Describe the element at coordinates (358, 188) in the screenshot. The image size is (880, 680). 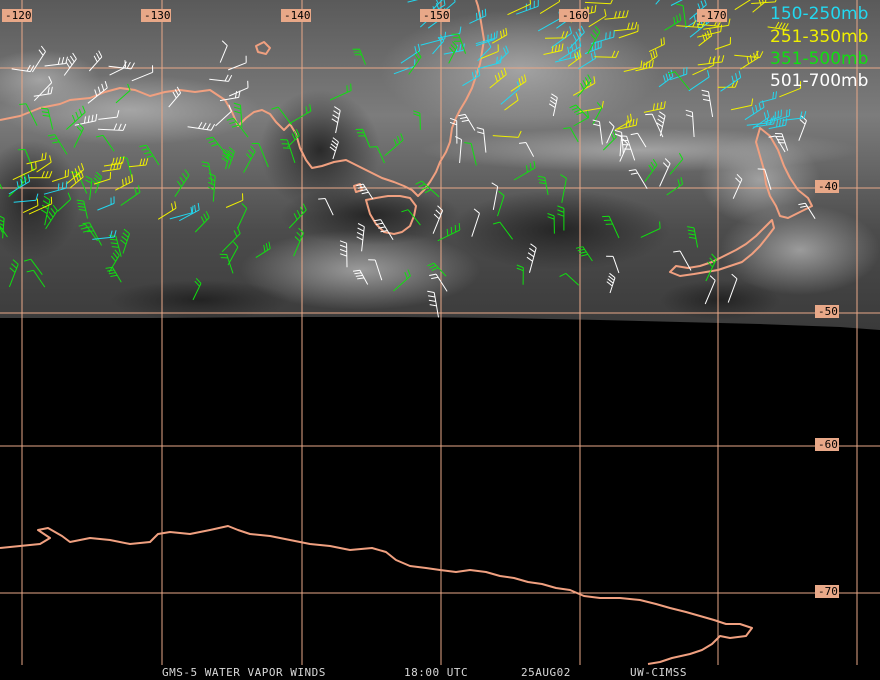
I see `small-island` at that location.